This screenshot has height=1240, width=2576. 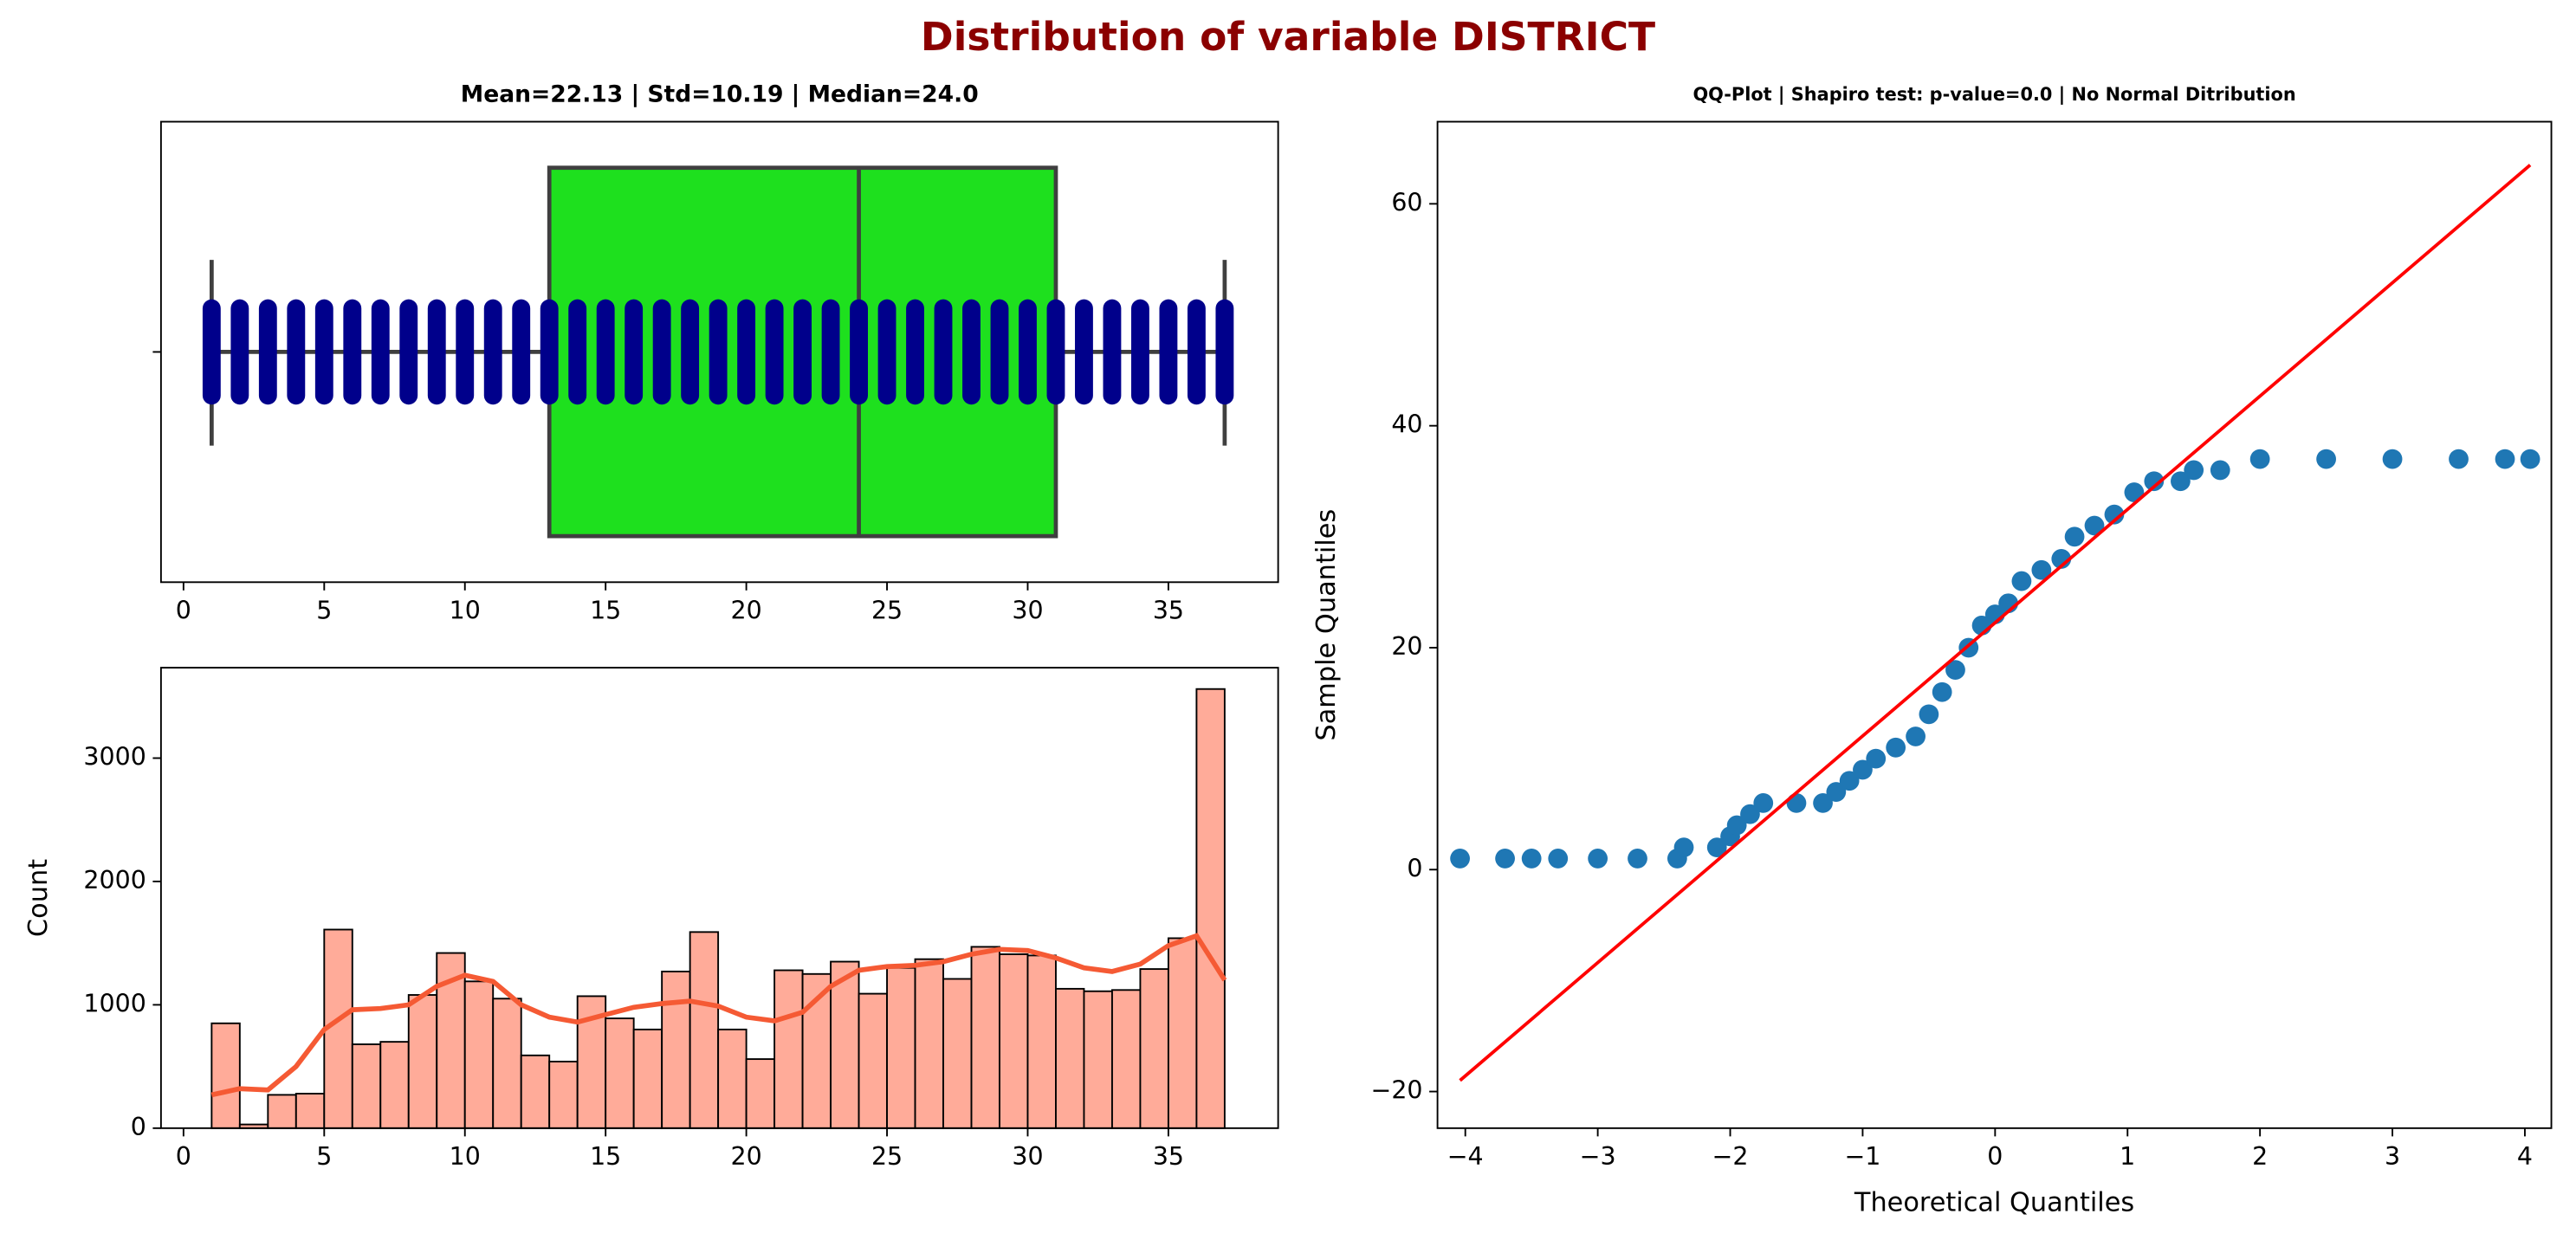 I want to click on box-title: Mean=22.13 | Std=10.19 | Median=24.0, so click(x=720, y=94).